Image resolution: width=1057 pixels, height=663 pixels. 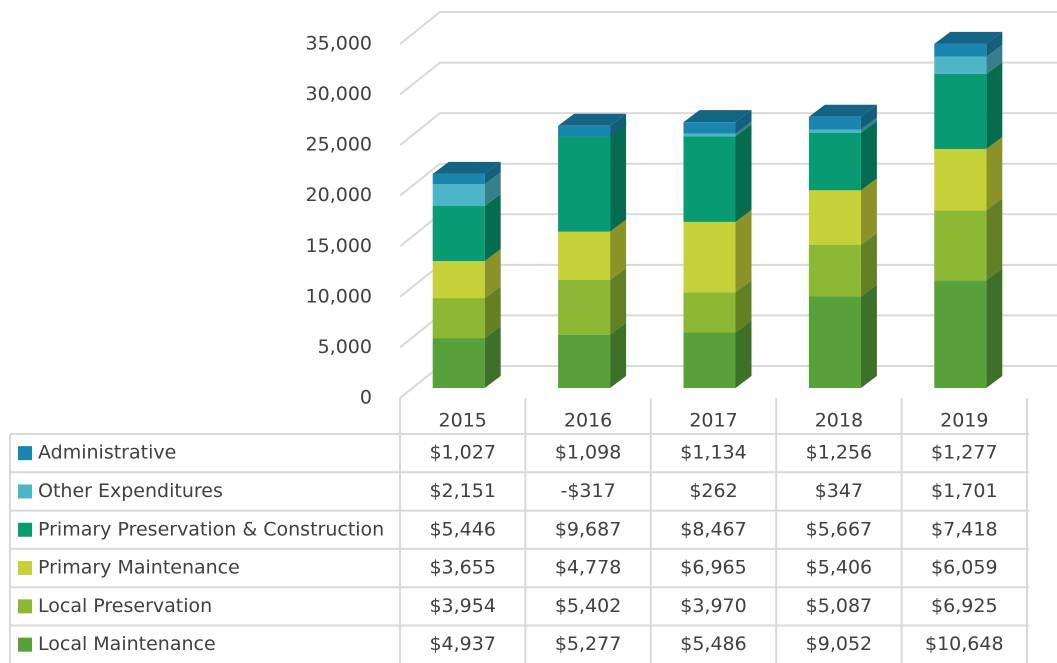 What do you see at coordinates (839, 606) in the screenshot?
I see `table-value: $5,087` at bounding box center [839, 606].